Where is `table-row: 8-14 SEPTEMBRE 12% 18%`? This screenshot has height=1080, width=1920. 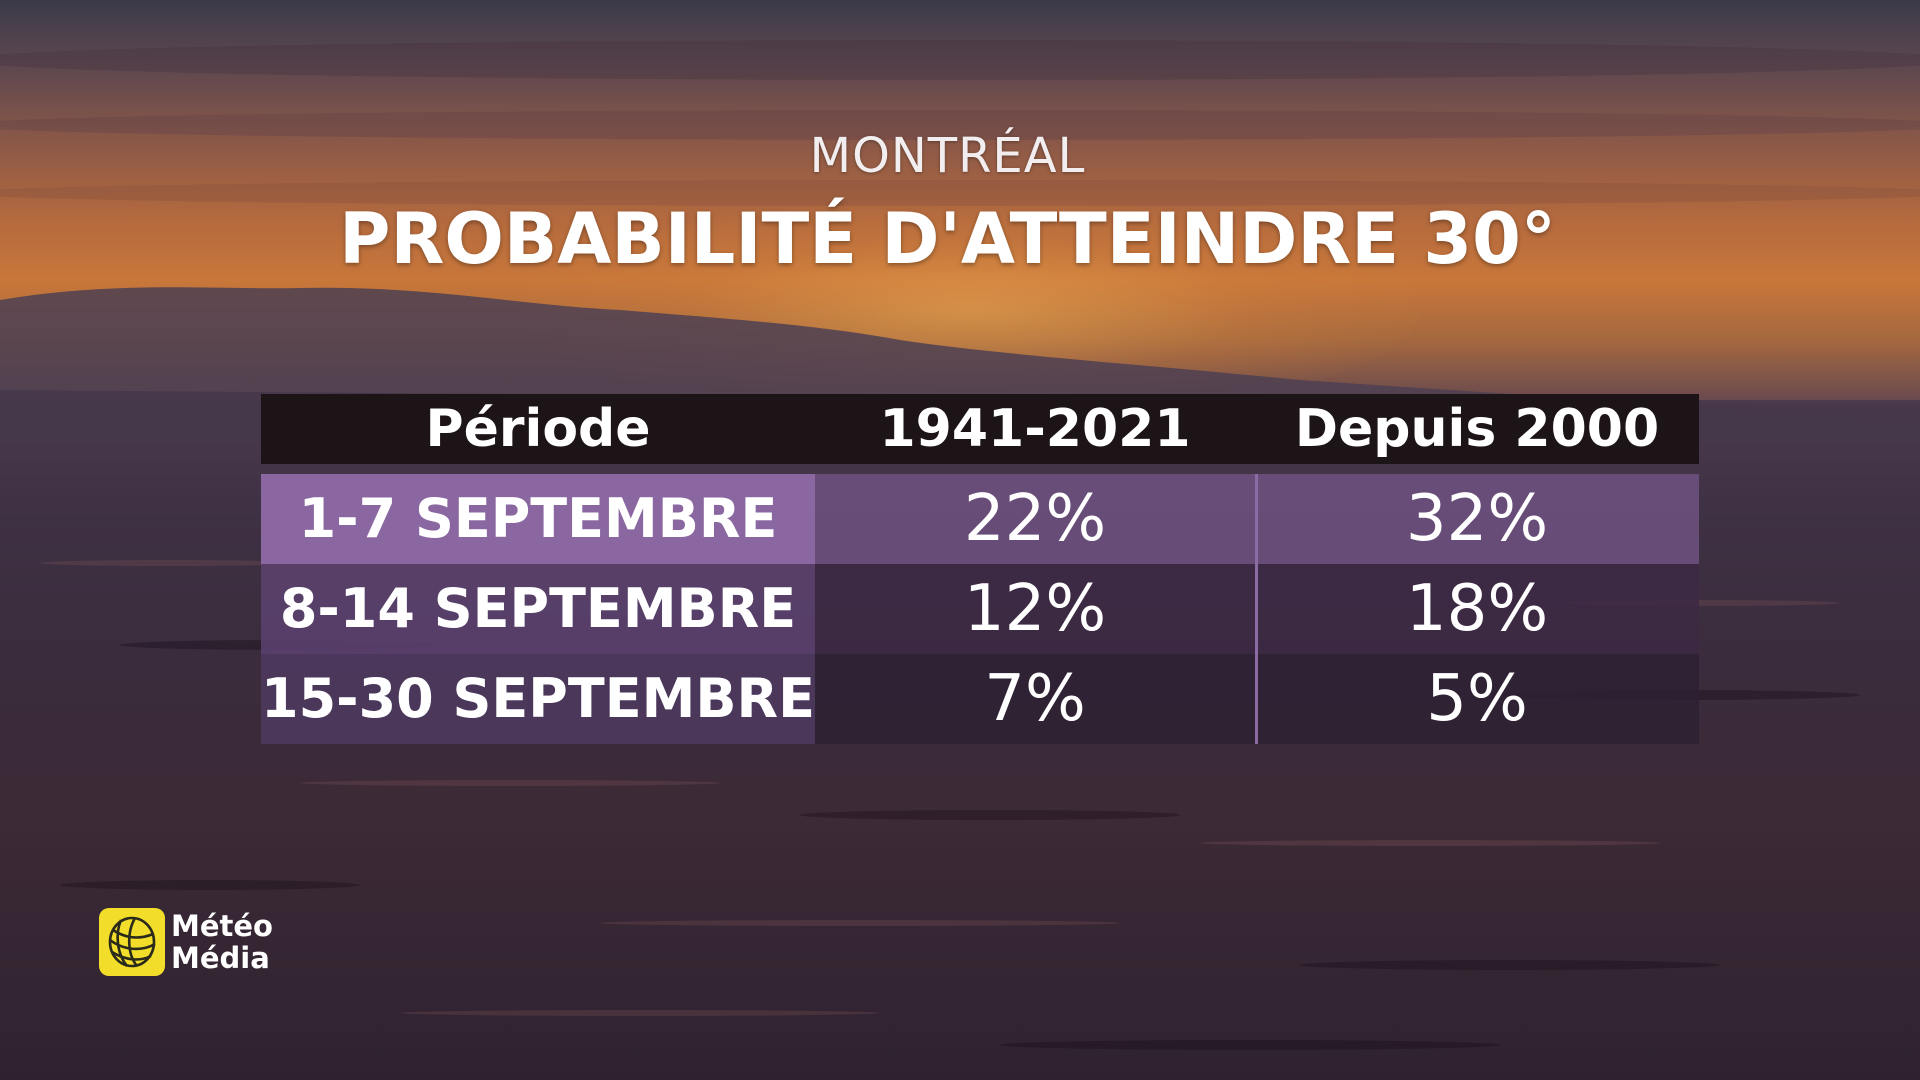 table-row: 8-14 SEPTEMBRE 12% 18% is located at coordinates (980, 609).